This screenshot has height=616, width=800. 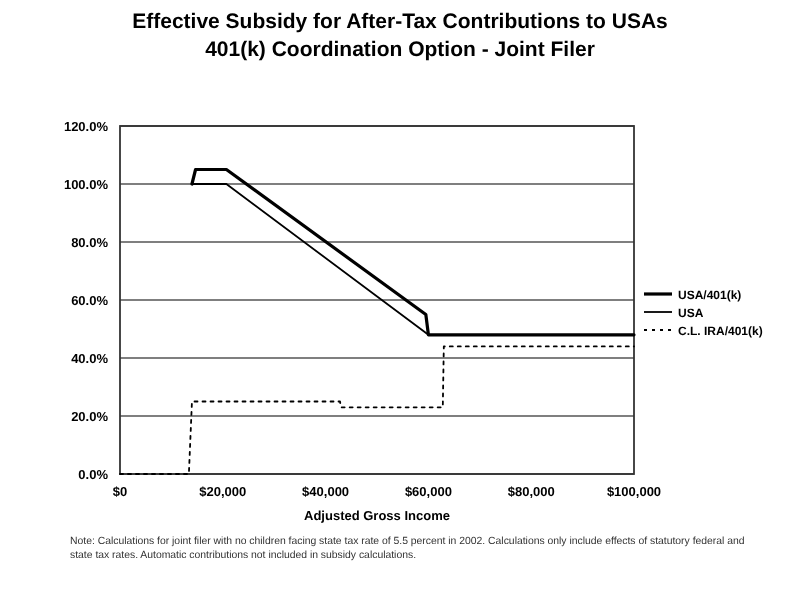 I want to click on chart-title: Effective Subsidy for After-Tax Contributions to USAs, so click(x=400, y=22).